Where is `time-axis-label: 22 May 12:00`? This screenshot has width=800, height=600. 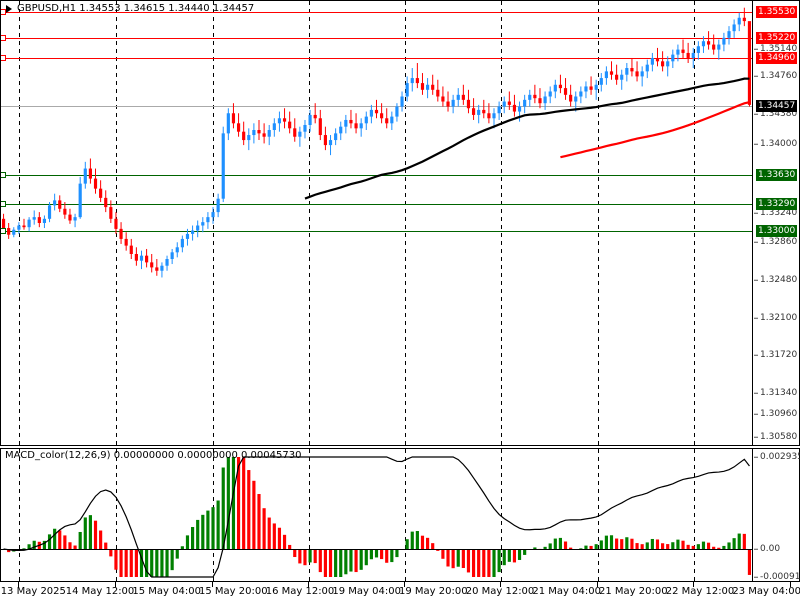 time-axis-label: 22 May 12:00 is located at coordinates (700, 591).